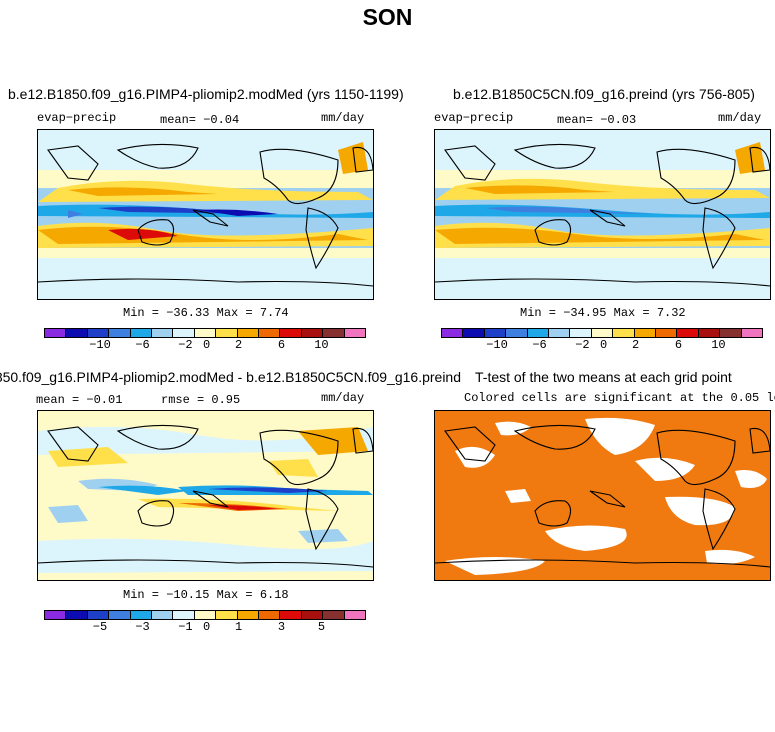 This screenshot has height=732, width=775. What do you see at coordinates (238, 627) in the screenshot?
I see `colorbar-tick-label: 1` at bounding box center [238, 627].